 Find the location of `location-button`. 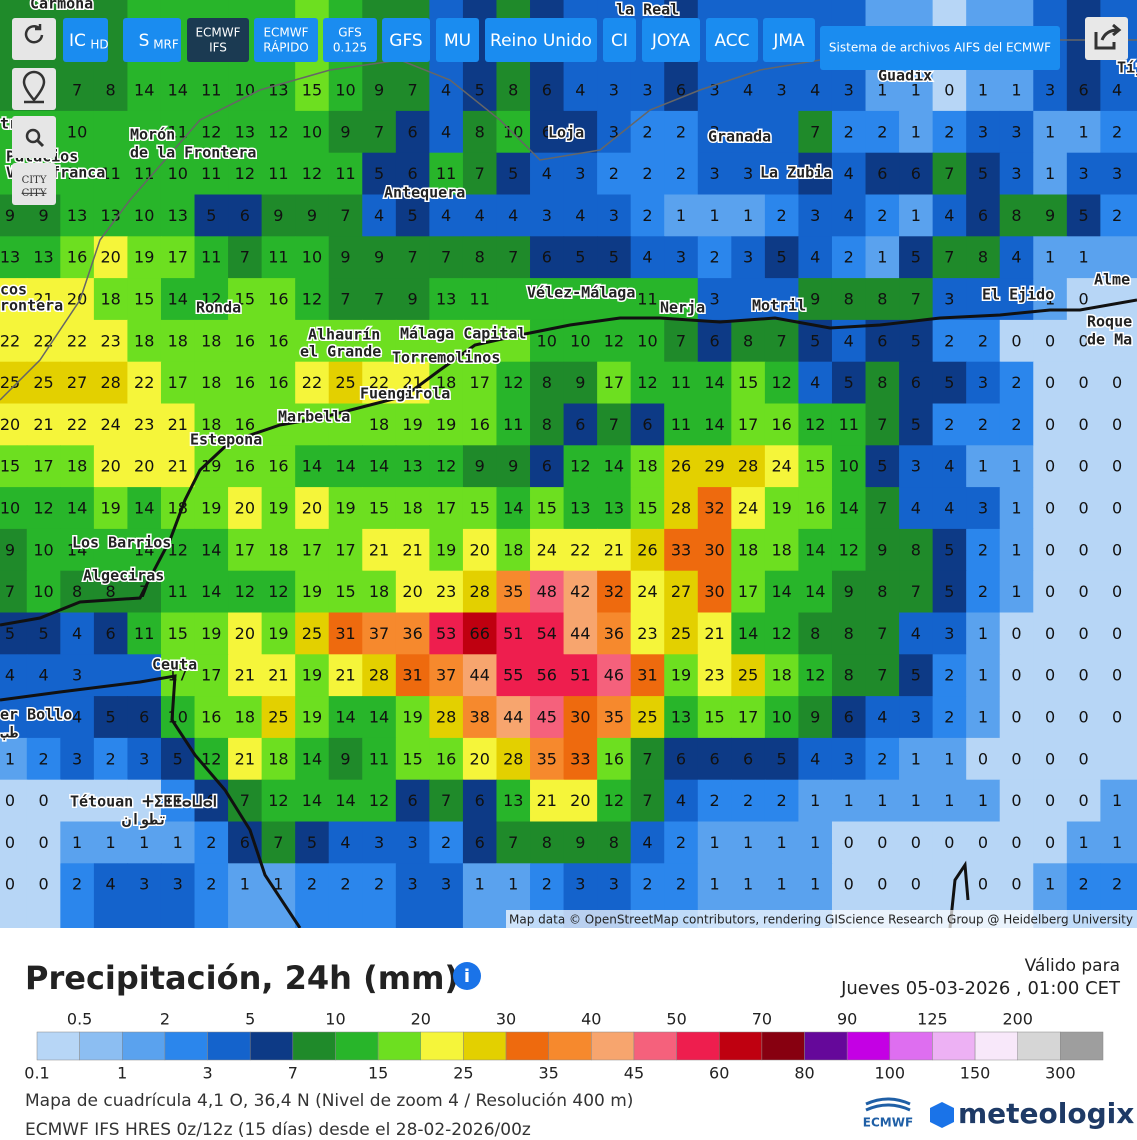

location-button is located at coordinates (34, 89).